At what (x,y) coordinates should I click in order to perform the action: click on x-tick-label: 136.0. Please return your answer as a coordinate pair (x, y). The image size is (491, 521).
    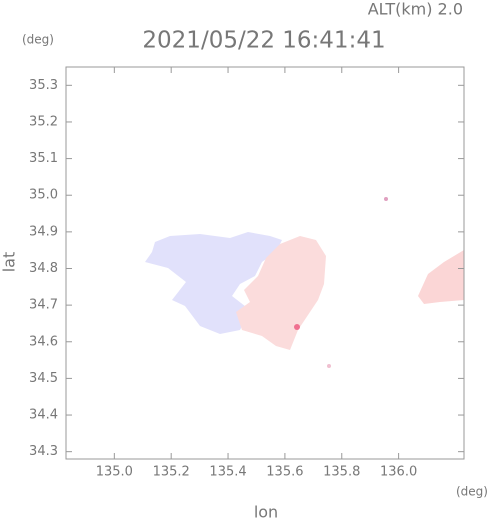
    Looking at the image, I should click on (398, 472).